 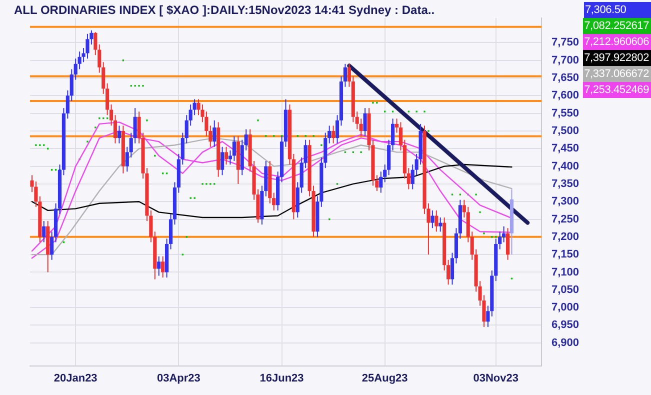 What do you see at coordinates (565, 148) in the screenshot?
I see `y-tick-label: 7,450` at bounding box center [565, 148].